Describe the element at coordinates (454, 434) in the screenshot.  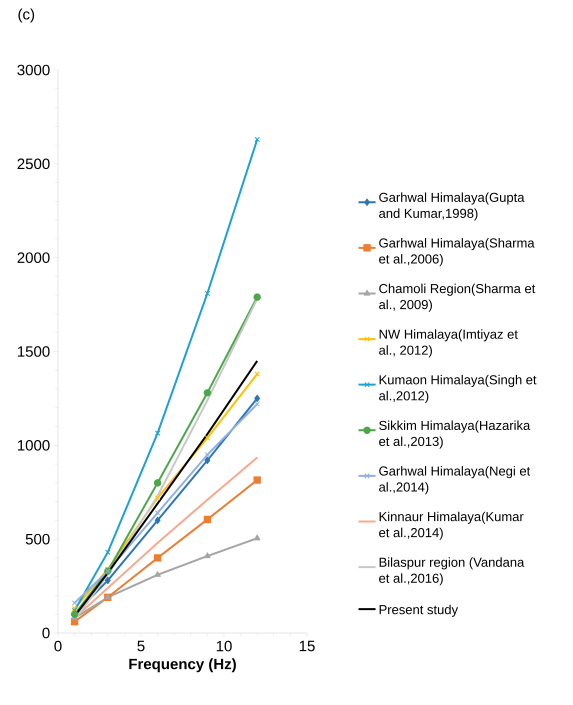
I see `legend-label: Sikkim Himalaya(Hazarika et al.,2013)` at that location.